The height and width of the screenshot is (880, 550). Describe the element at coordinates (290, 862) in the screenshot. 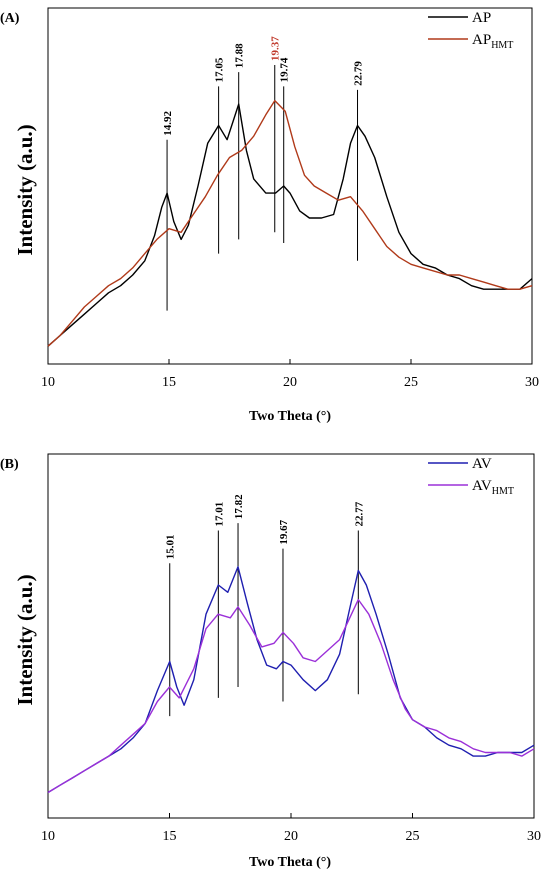

I see `panel-b-x-axis-title: Two Theta (°)` at that location.